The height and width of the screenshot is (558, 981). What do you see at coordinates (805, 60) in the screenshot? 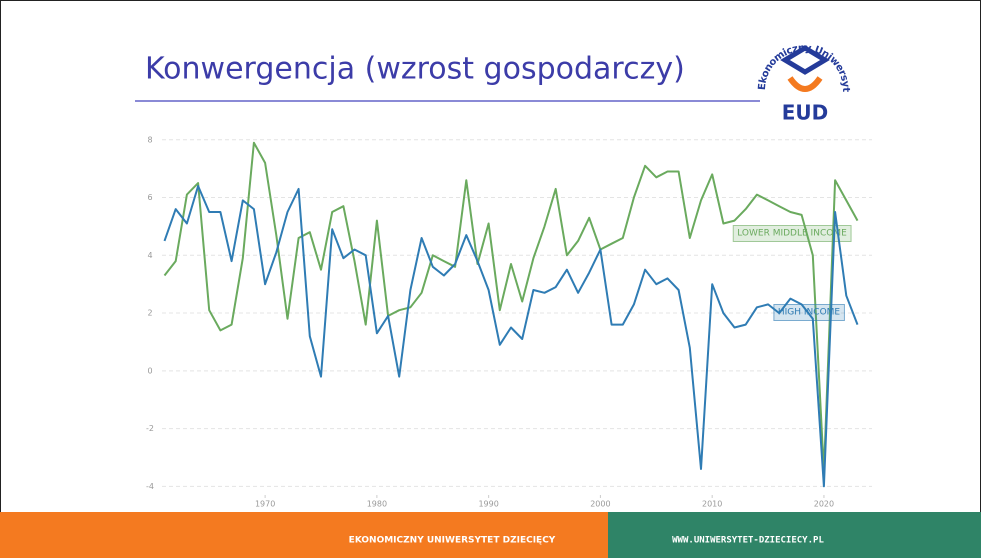
I see `logo-cap` at bounding box center [805, 60].